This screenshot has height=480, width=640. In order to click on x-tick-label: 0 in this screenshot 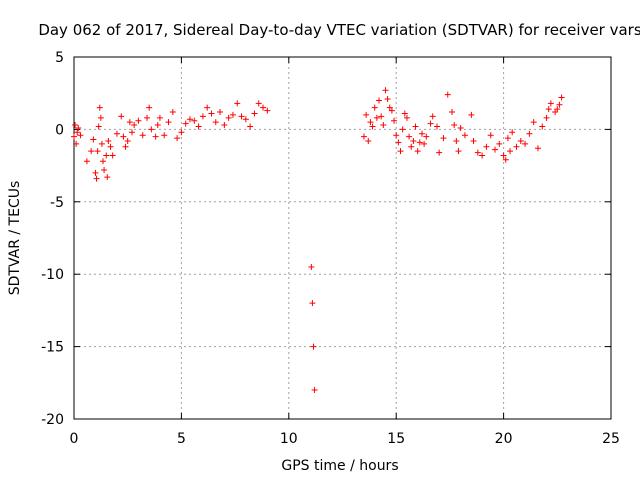, I will do `click(74, 439)`.